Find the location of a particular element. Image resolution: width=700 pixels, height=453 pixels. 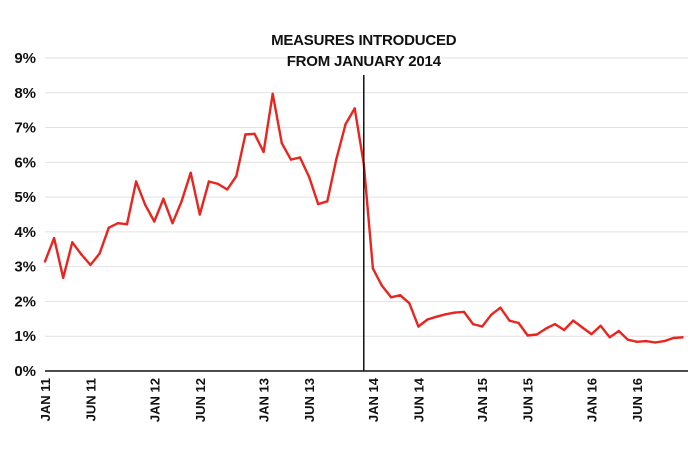

y-axis-tick-labels: 0% 1% 2% 3% 4% 5% 6% 7% 8% 9% is located at coordinates (25, 215).